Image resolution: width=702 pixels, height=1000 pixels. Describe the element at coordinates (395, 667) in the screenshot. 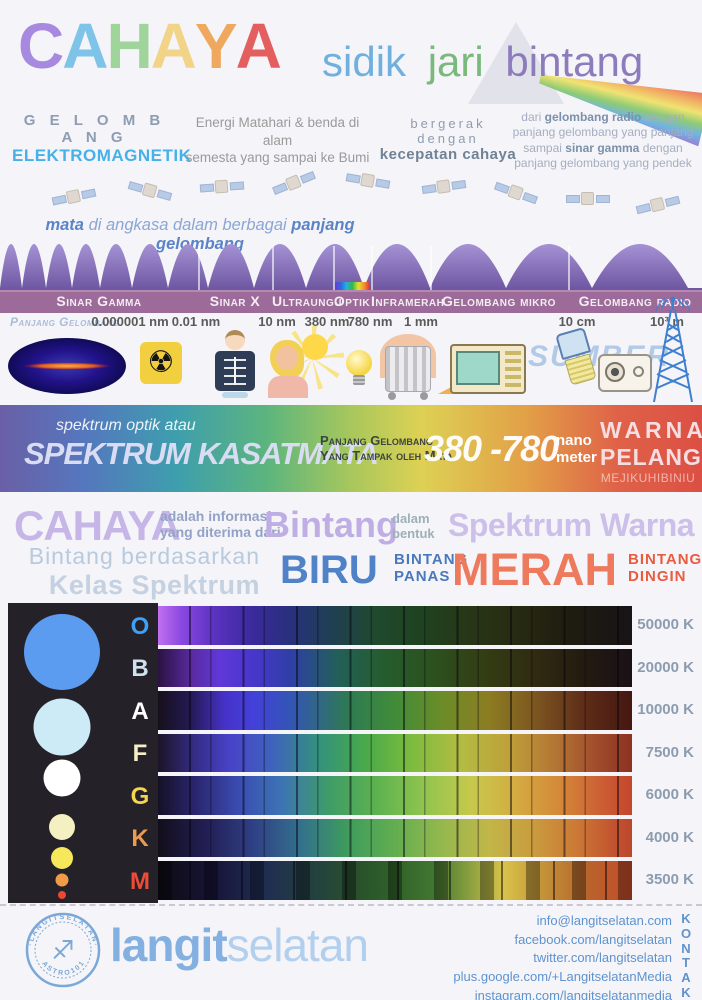

I see `spectrum-row-B` at that location.